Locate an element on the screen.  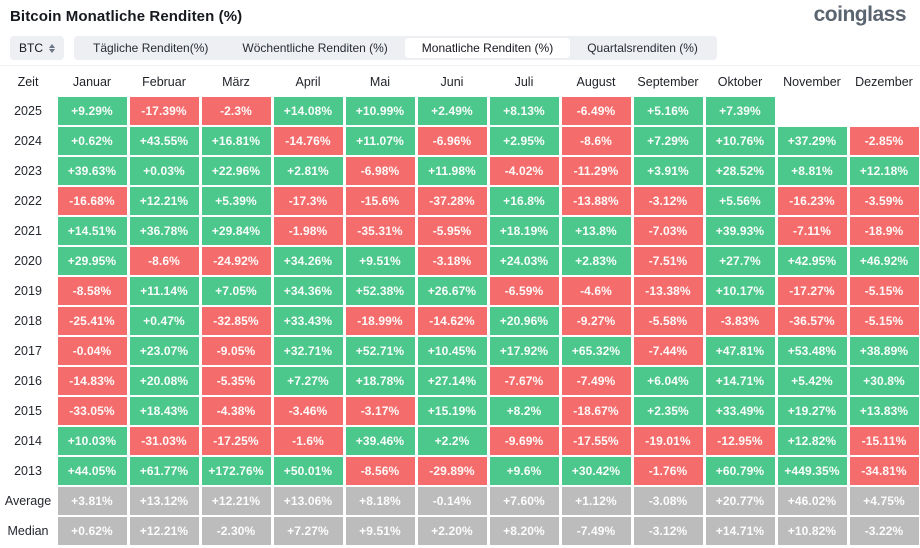
return-cell: +12.21% is located at coordinates (236, 501).